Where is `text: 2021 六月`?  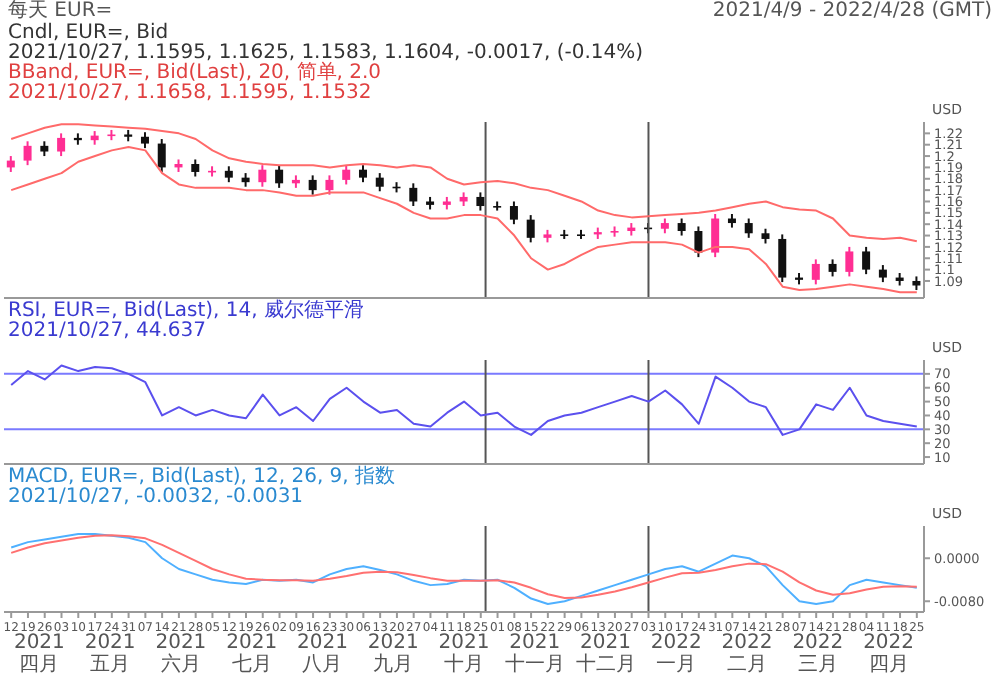 text: 2021 六月 is located at coordinates (181, 654).